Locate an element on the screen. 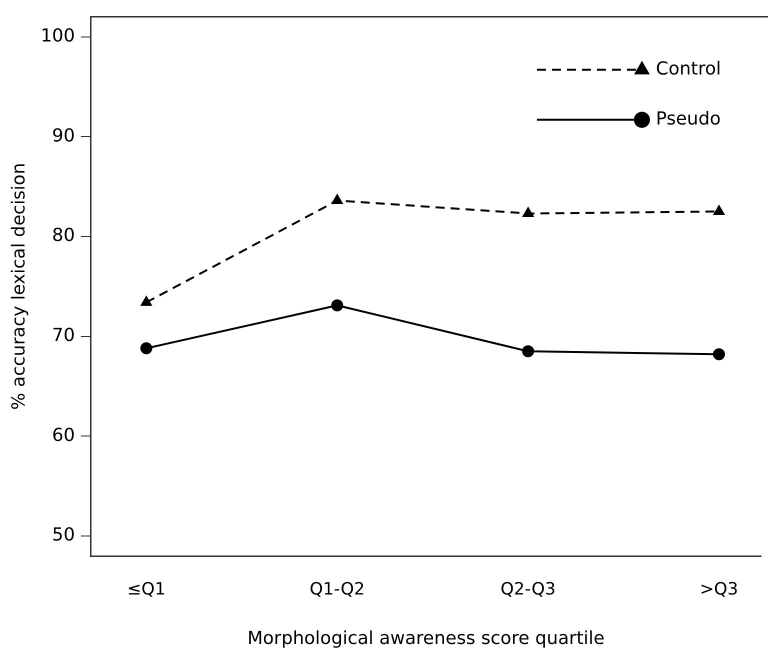  y-tick-label: 60 is located at coordinates (63, 435).